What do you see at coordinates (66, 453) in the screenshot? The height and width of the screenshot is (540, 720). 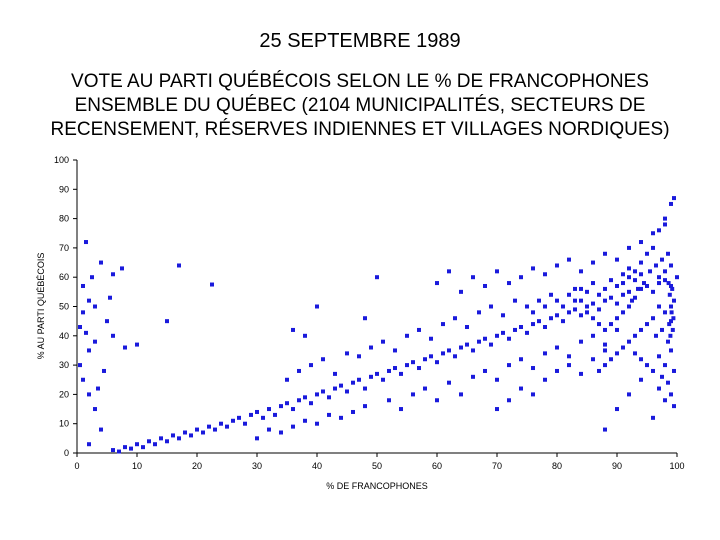 I see `y-tick-label: 0` at bounding box center [66, 453].